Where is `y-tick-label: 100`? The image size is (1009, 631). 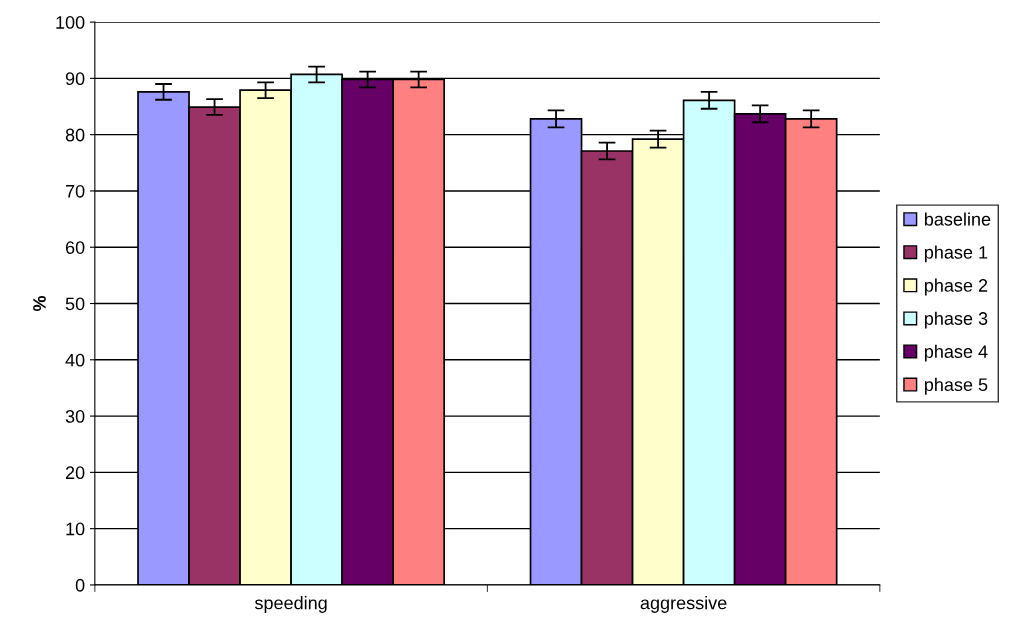 y-tick-label: 100 is located at coordinates (70, 22).